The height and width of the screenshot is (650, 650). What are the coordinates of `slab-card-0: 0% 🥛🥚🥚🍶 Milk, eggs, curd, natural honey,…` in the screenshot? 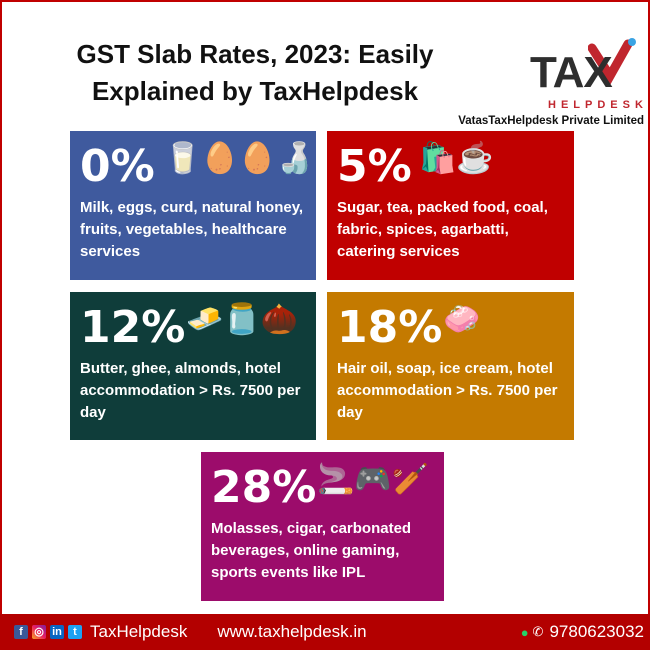 It's located at (193, 205).